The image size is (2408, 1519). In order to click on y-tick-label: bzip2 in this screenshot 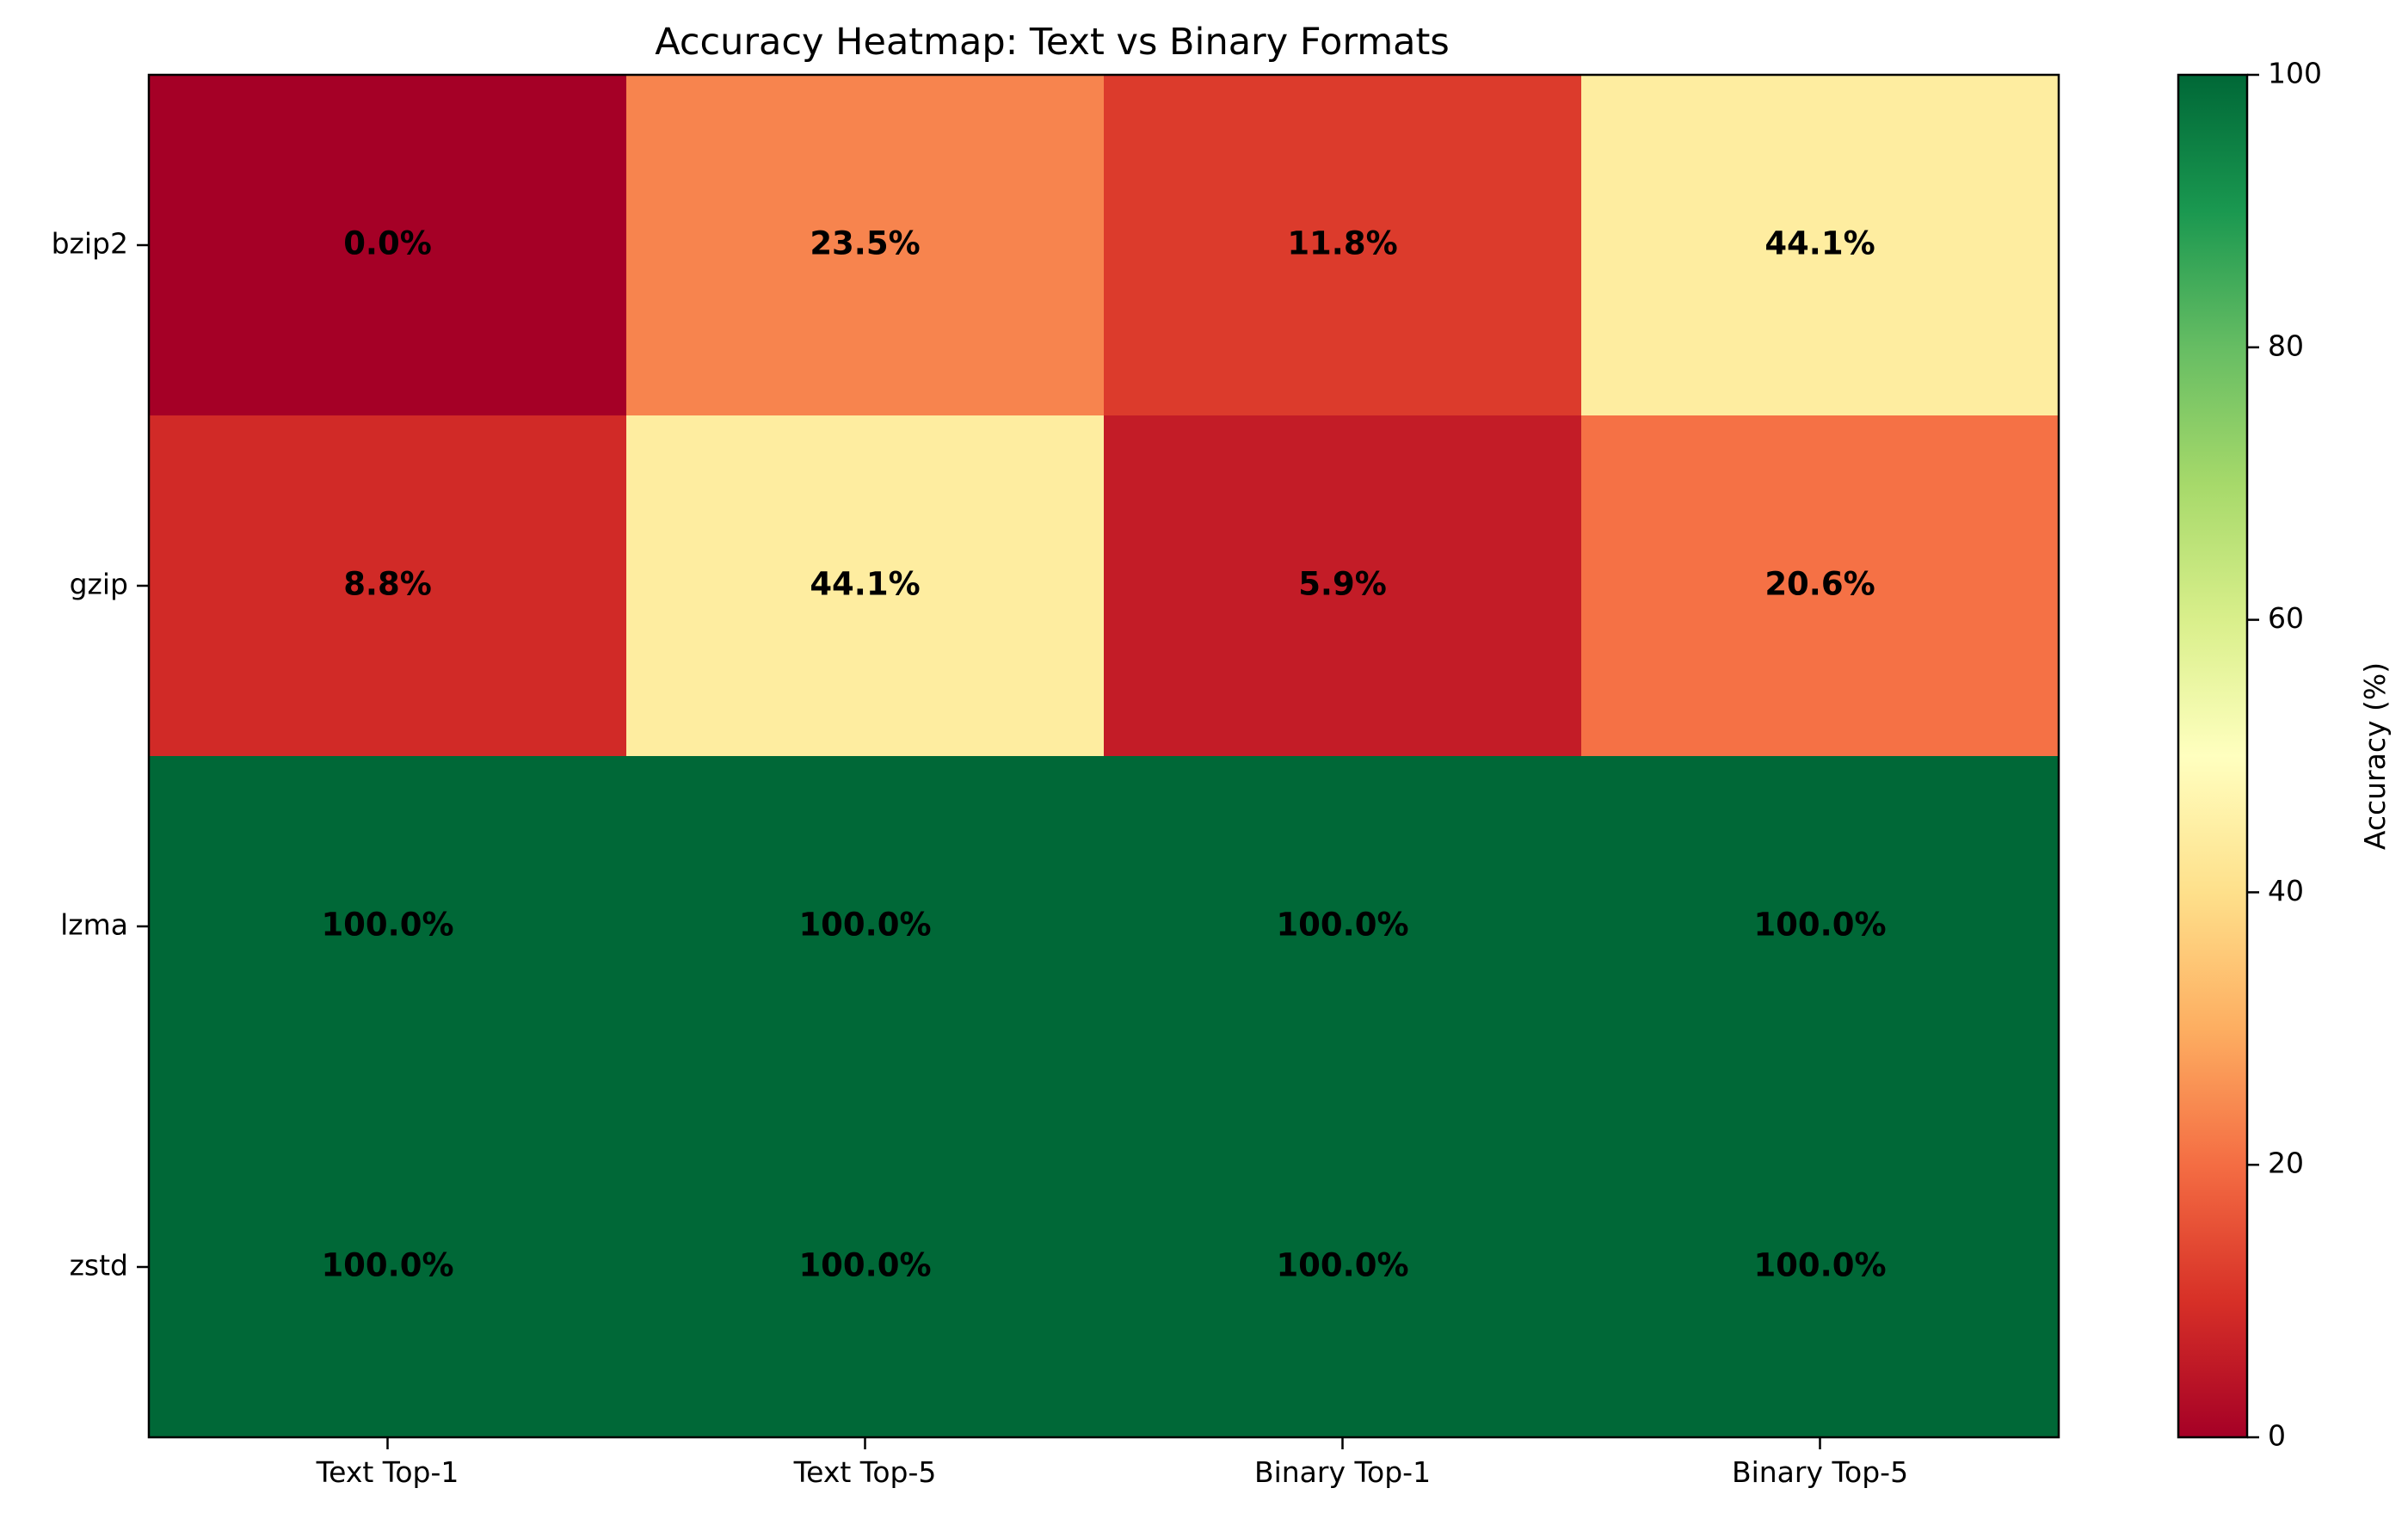, I will do `click(90, 244)`.